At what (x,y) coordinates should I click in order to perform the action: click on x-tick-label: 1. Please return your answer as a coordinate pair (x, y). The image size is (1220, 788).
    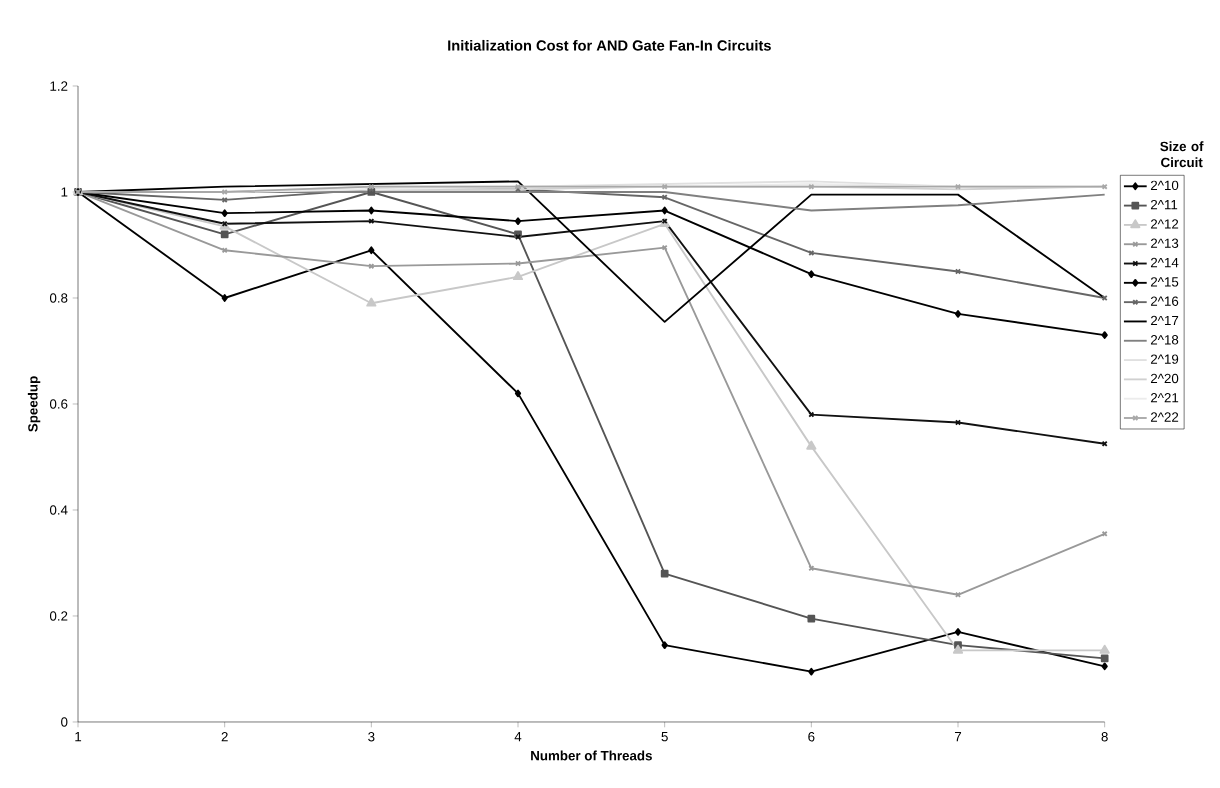
    Looking at the image, I should click on (78, 737).